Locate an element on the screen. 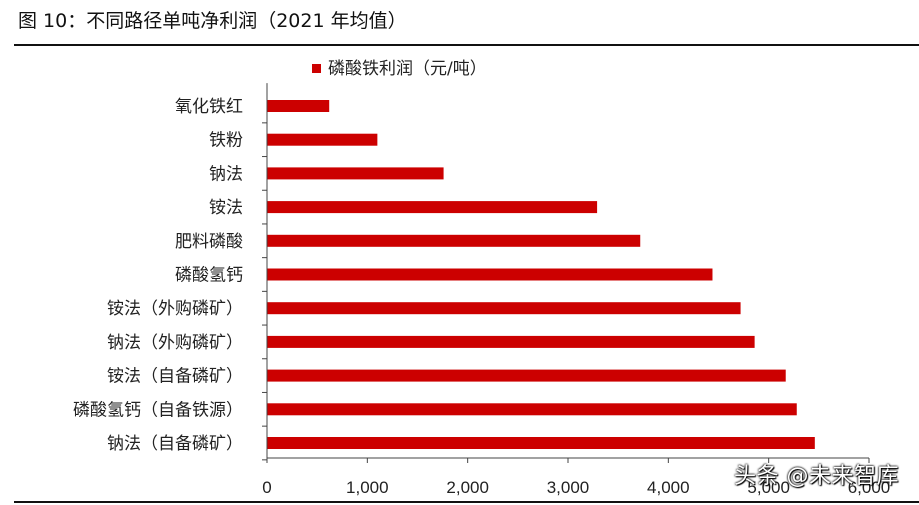  category-label: 铵法（自备磷矿） is located at coordinates (175, 377).